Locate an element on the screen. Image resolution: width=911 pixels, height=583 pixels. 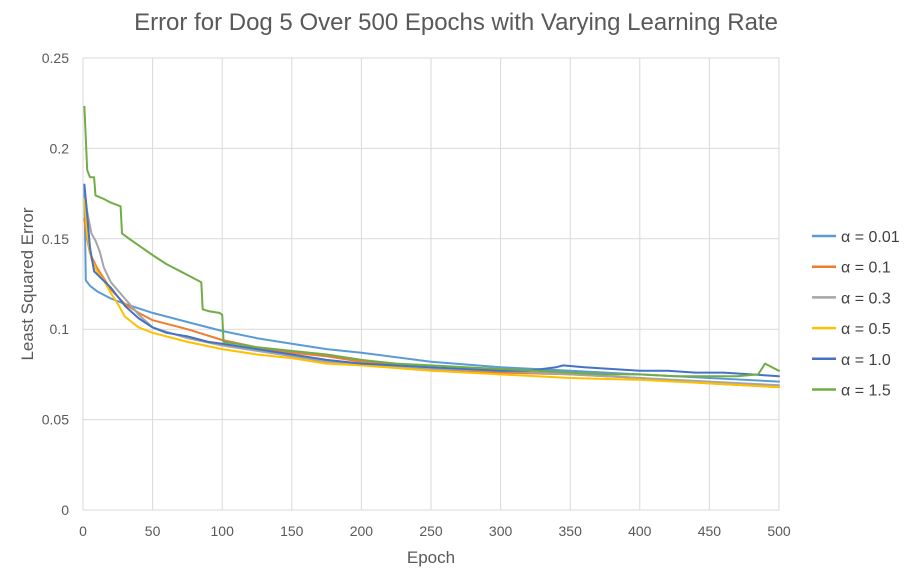
x-tick-label: 450 is located at coordinates (710, 531).